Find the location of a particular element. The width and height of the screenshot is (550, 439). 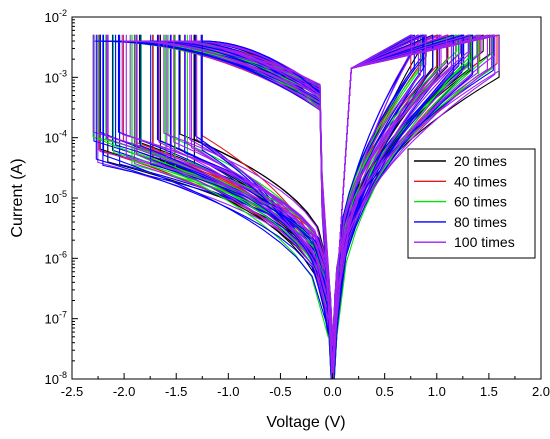

y-axis-title: Current (A) is located at coordinates (17, 197).